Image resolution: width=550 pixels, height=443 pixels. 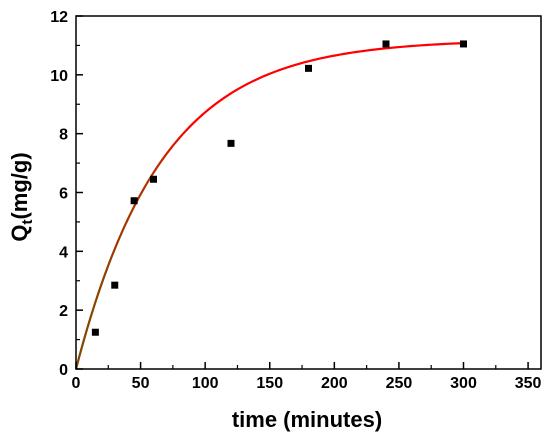 I want to click on y-tick-label: 12, so click(x=59, y=17).